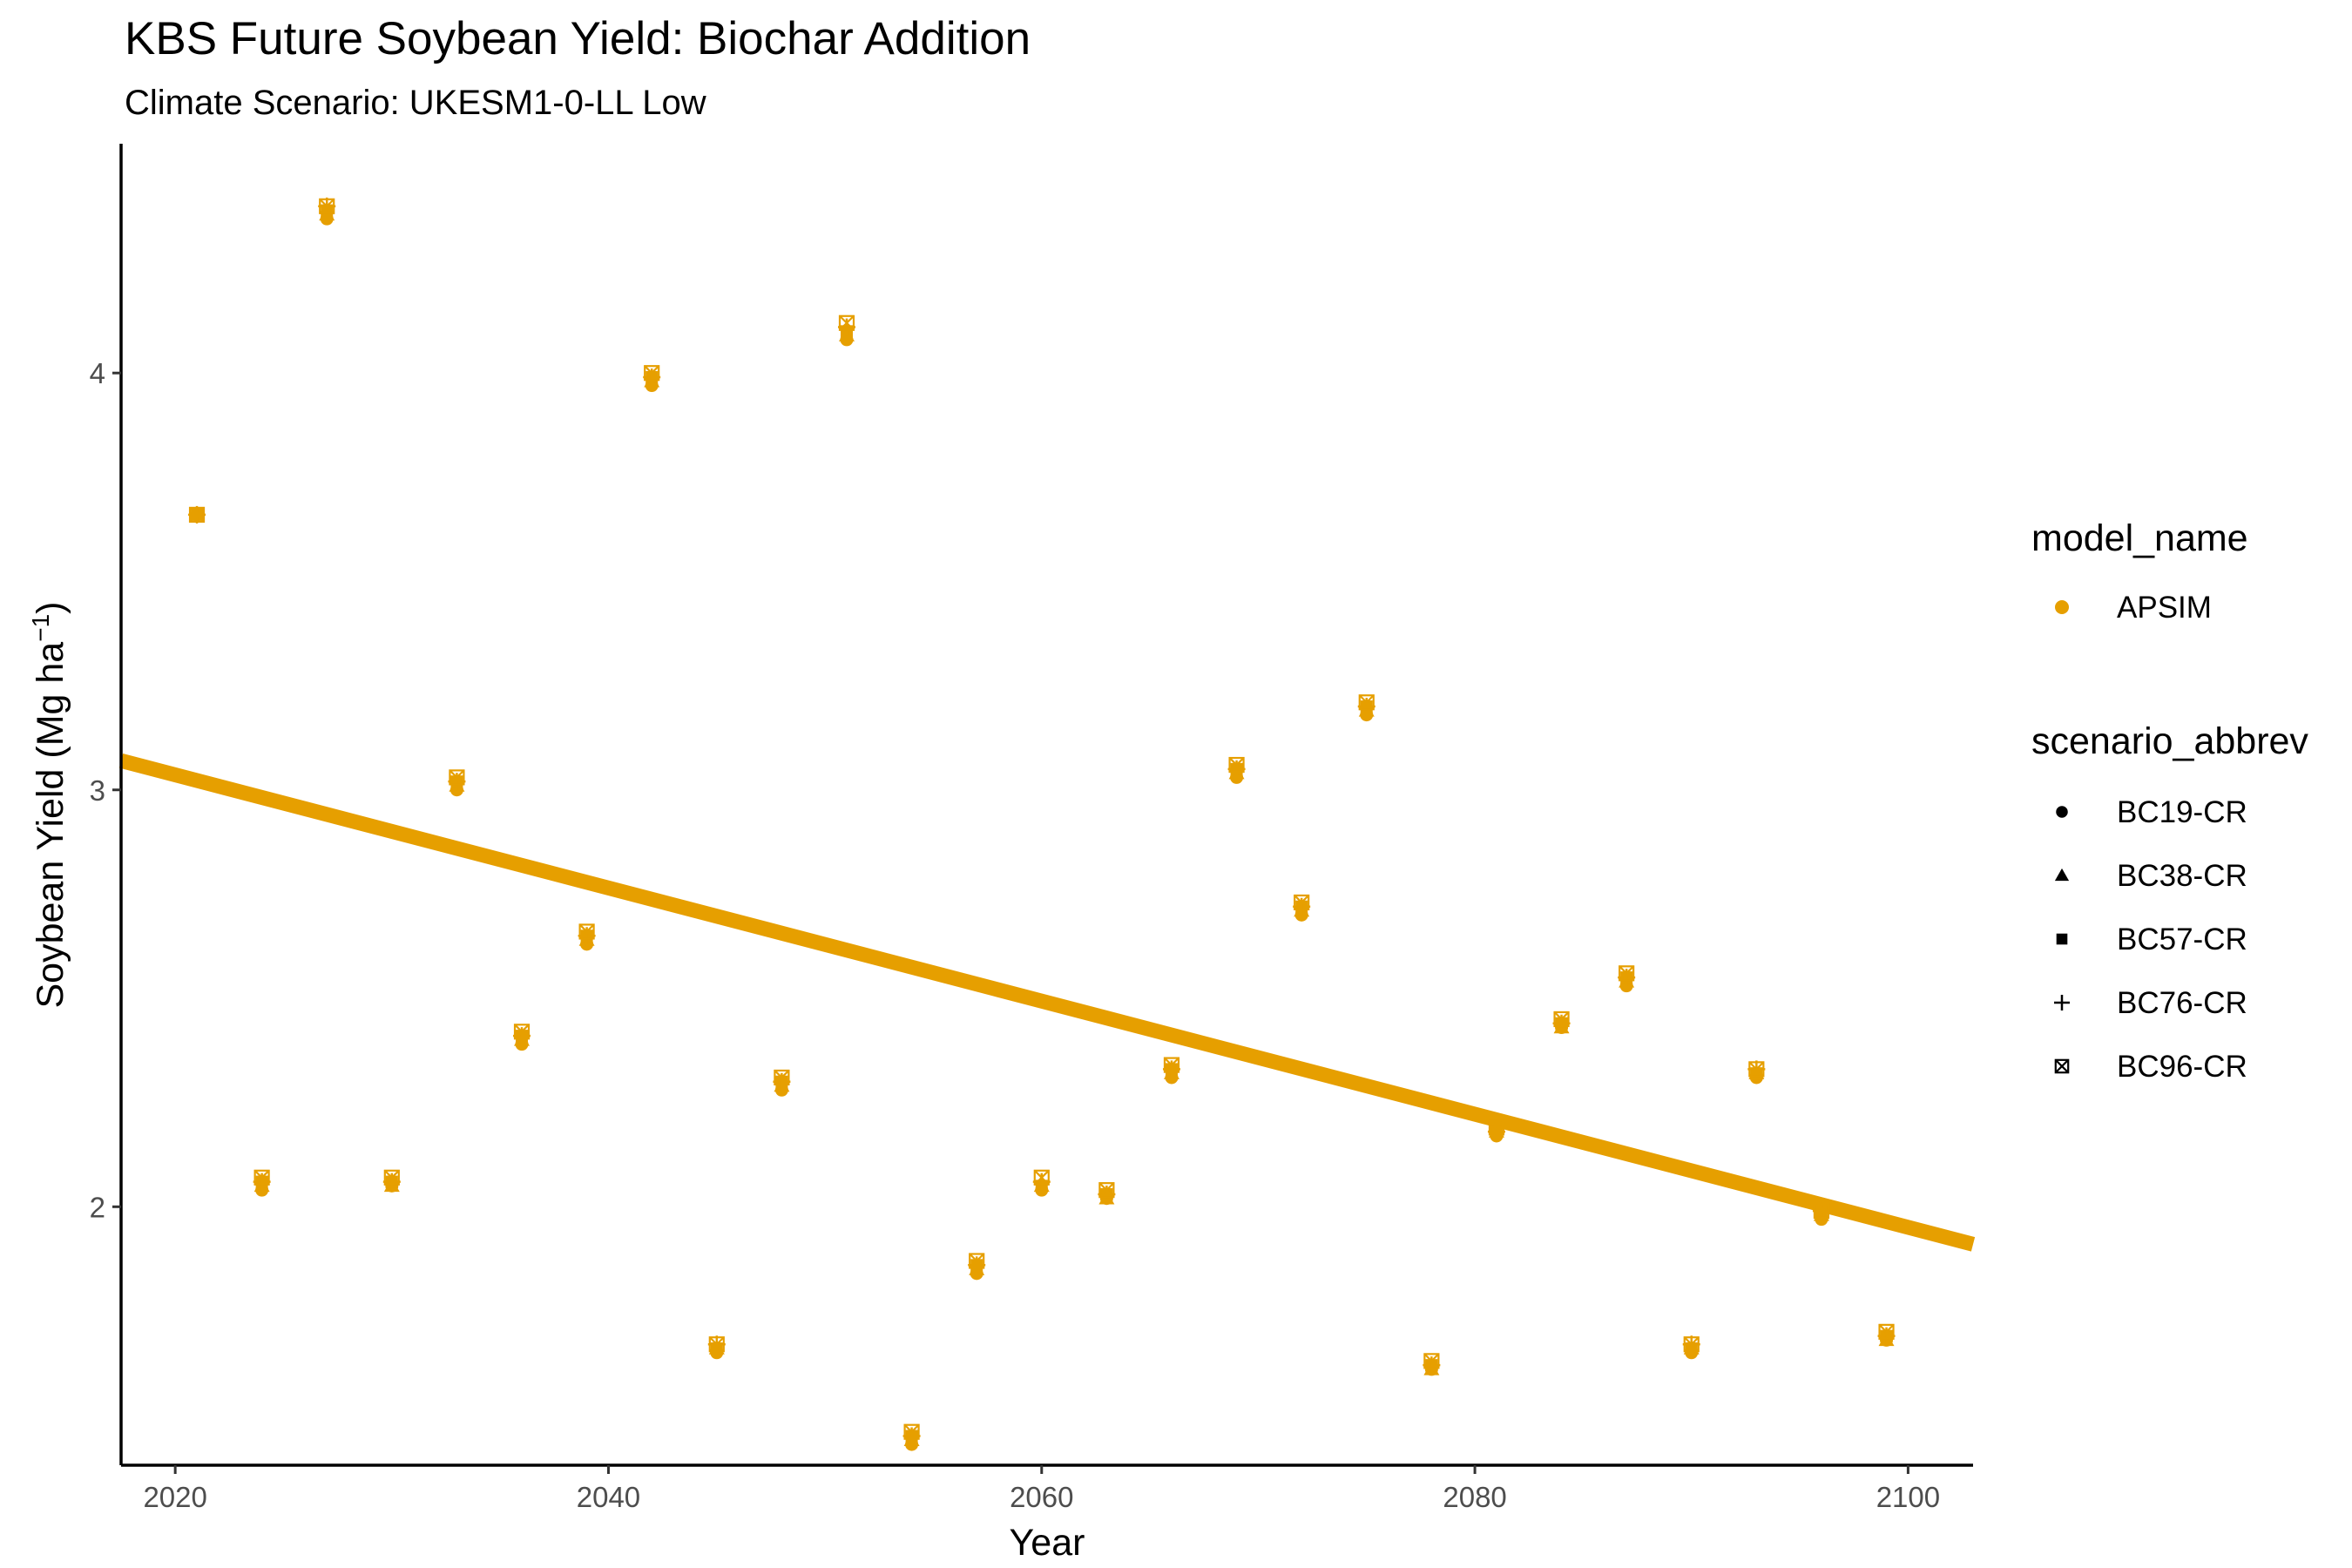  Describe the element at coordinates (391, 1177) in the screenshot. I see `point-bc96-cr-2030` at that location.